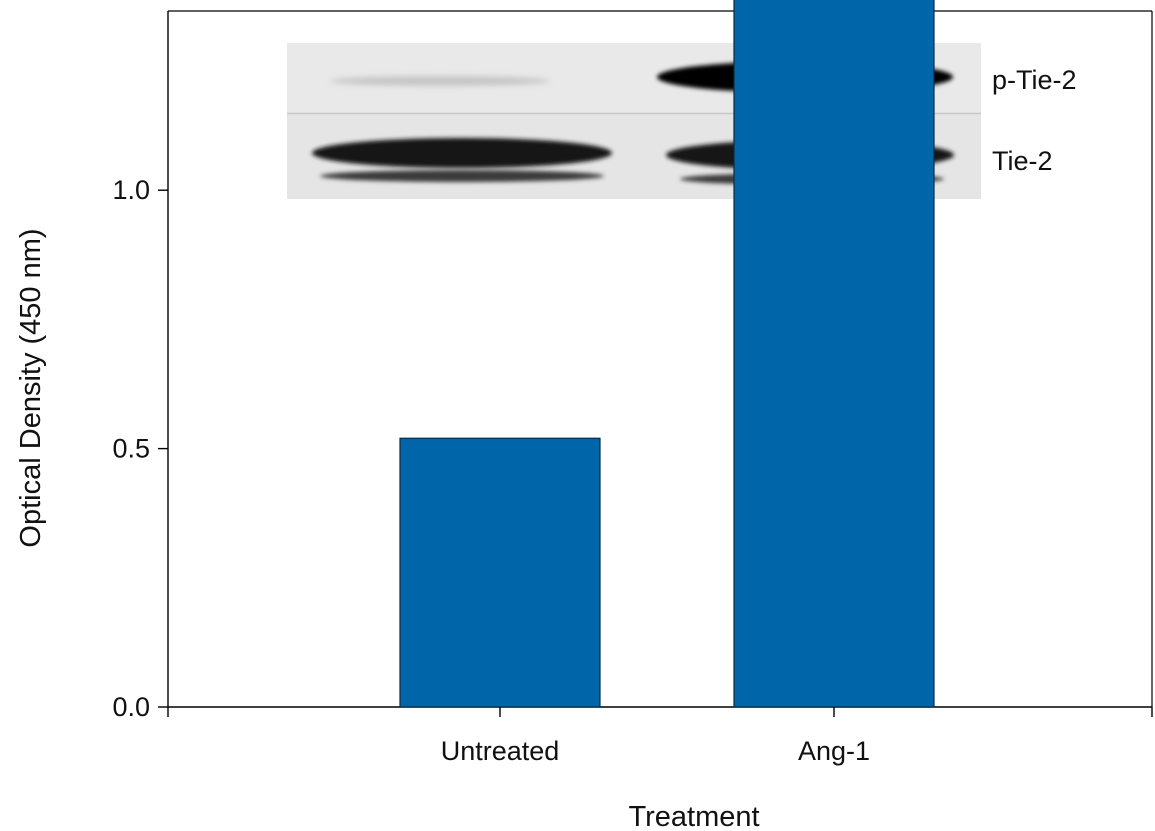  What do you see at coordinates (693, 816) in the screenshot?
I see `x-axis-title: Treatment` at bounding box center [693, 816].